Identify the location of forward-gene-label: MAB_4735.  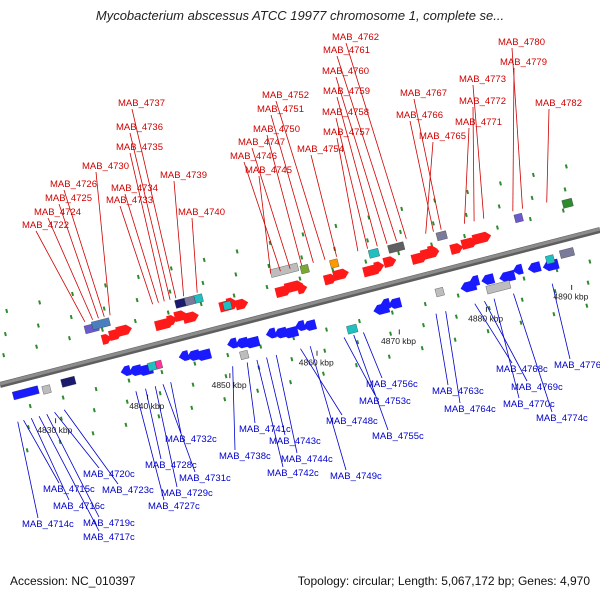
(139, 147).